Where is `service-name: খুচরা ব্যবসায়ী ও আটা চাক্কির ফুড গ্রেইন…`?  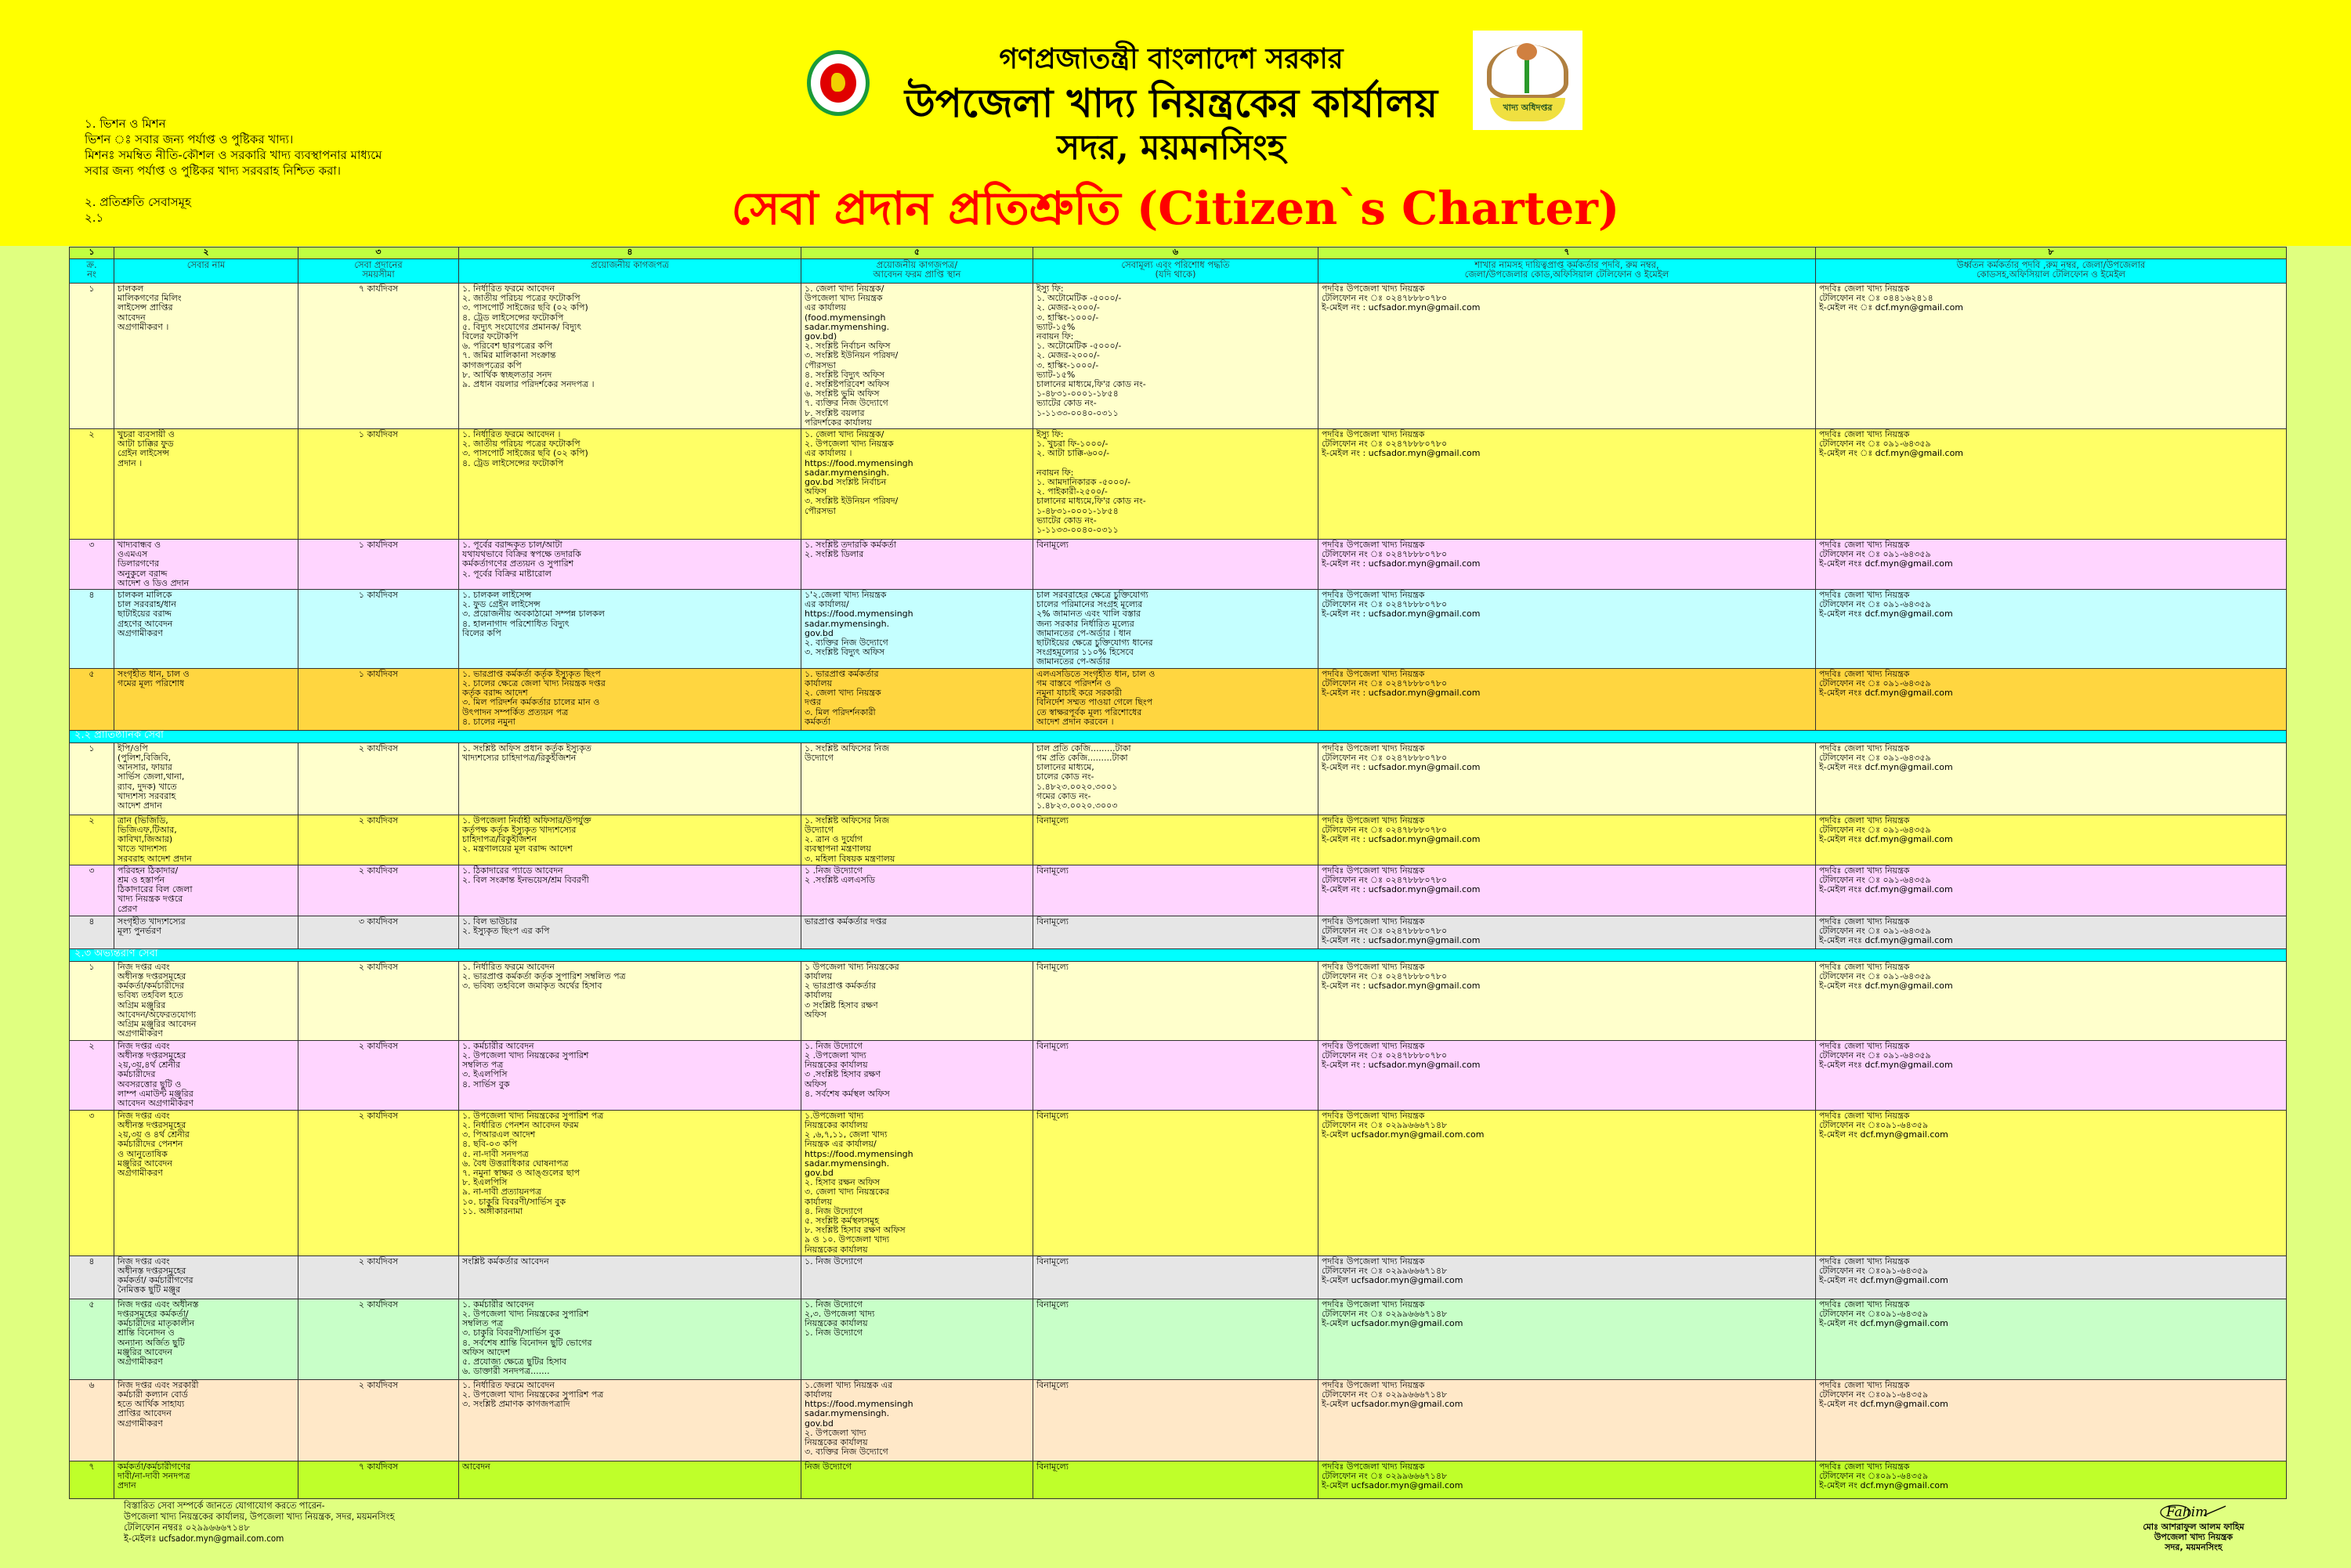 service-name: খুচরা ব্যবসায়ী ও আটা চাক্কির ফুড গ্রেইন… is located at coordinates (206, 484).